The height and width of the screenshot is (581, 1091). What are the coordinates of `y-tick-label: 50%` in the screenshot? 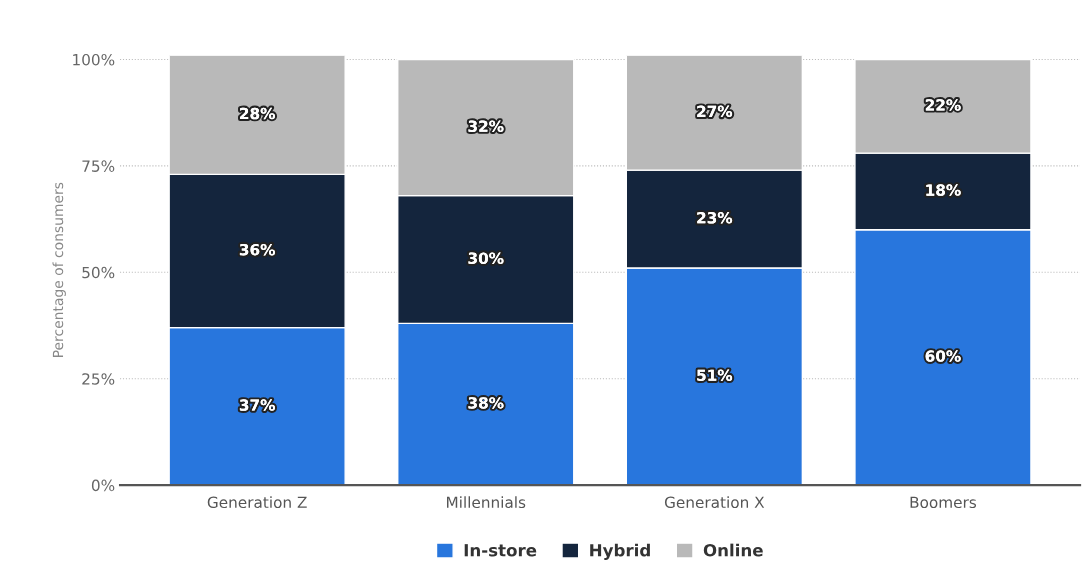 It's located at (98, 272).